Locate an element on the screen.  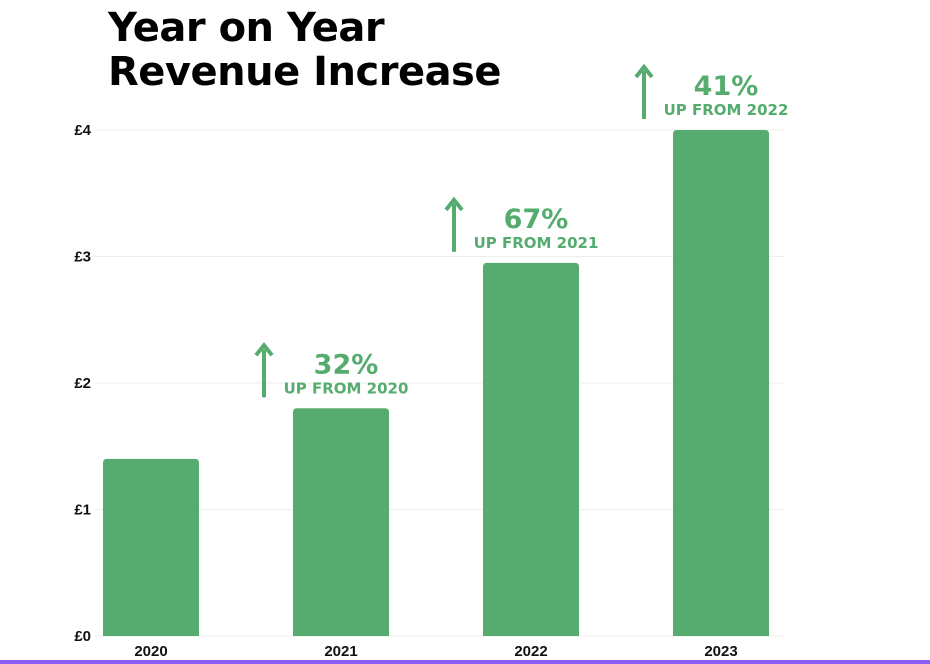
x-axis-ticks: 2020 2021 2022 2023 is located at coordinates (435, 651).